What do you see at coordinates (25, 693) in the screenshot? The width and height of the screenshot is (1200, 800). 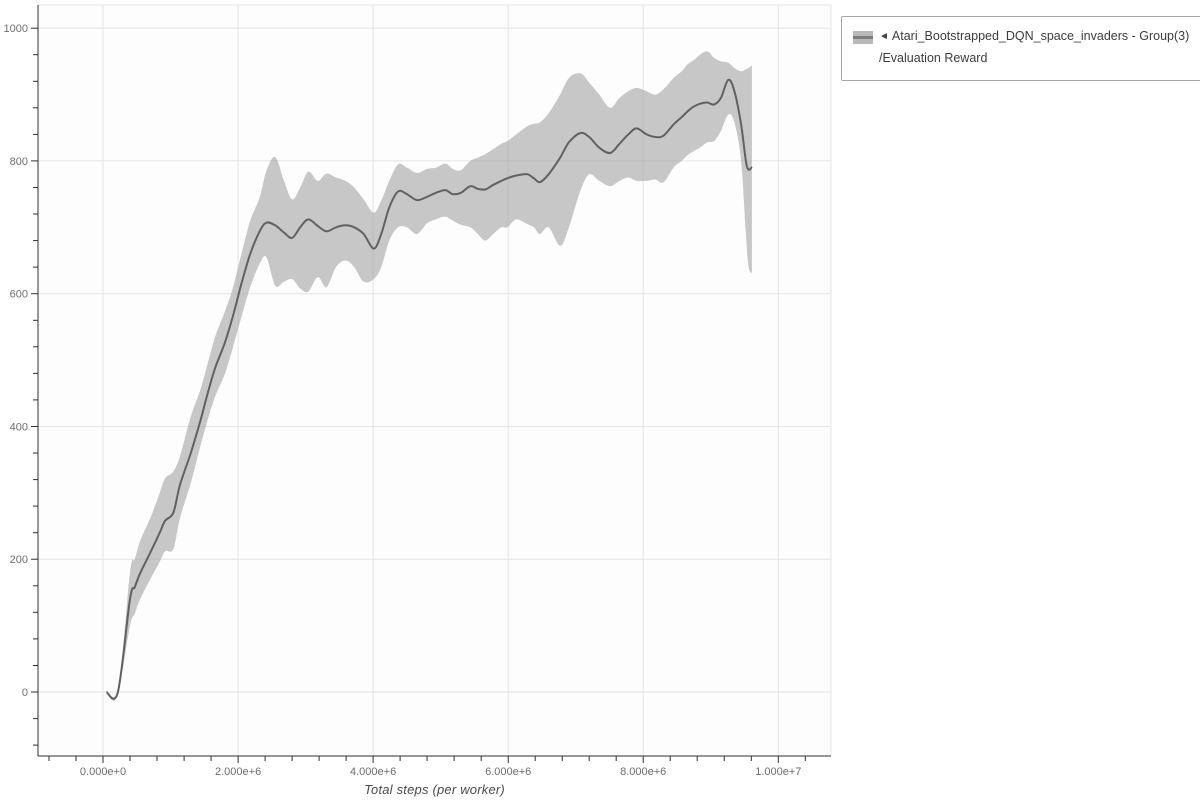 I see `y-tick-label: 0` at bounding box center [25, 693].